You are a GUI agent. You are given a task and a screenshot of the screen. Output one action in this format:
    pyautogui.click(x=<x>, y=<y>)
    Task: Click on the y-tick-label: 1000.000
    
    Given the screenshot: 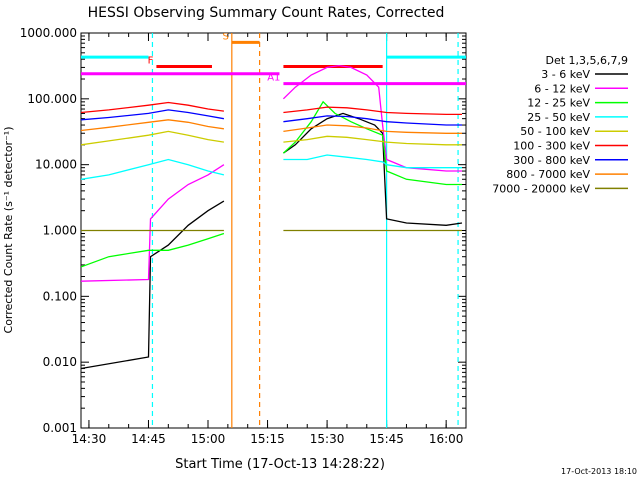 What is the action you would take?
    pyautogui.click(x=48, y=33)
    